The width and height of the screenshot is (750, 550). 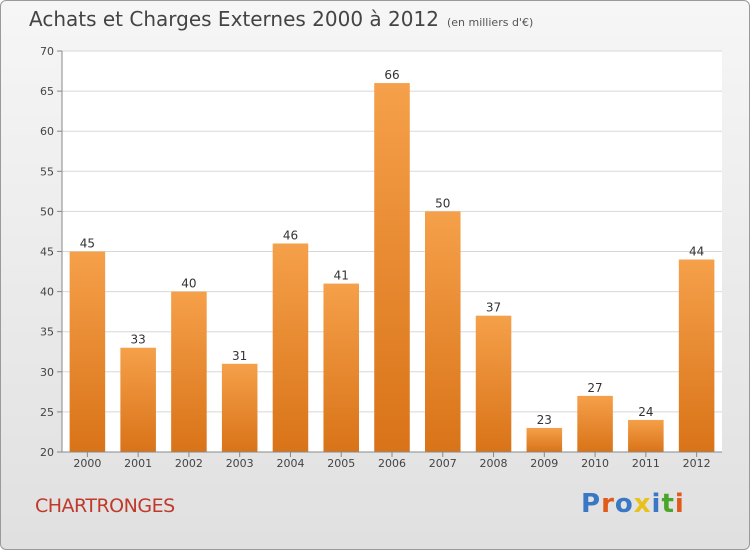 I want to click on bar-2006, so click(x=392, y=267).